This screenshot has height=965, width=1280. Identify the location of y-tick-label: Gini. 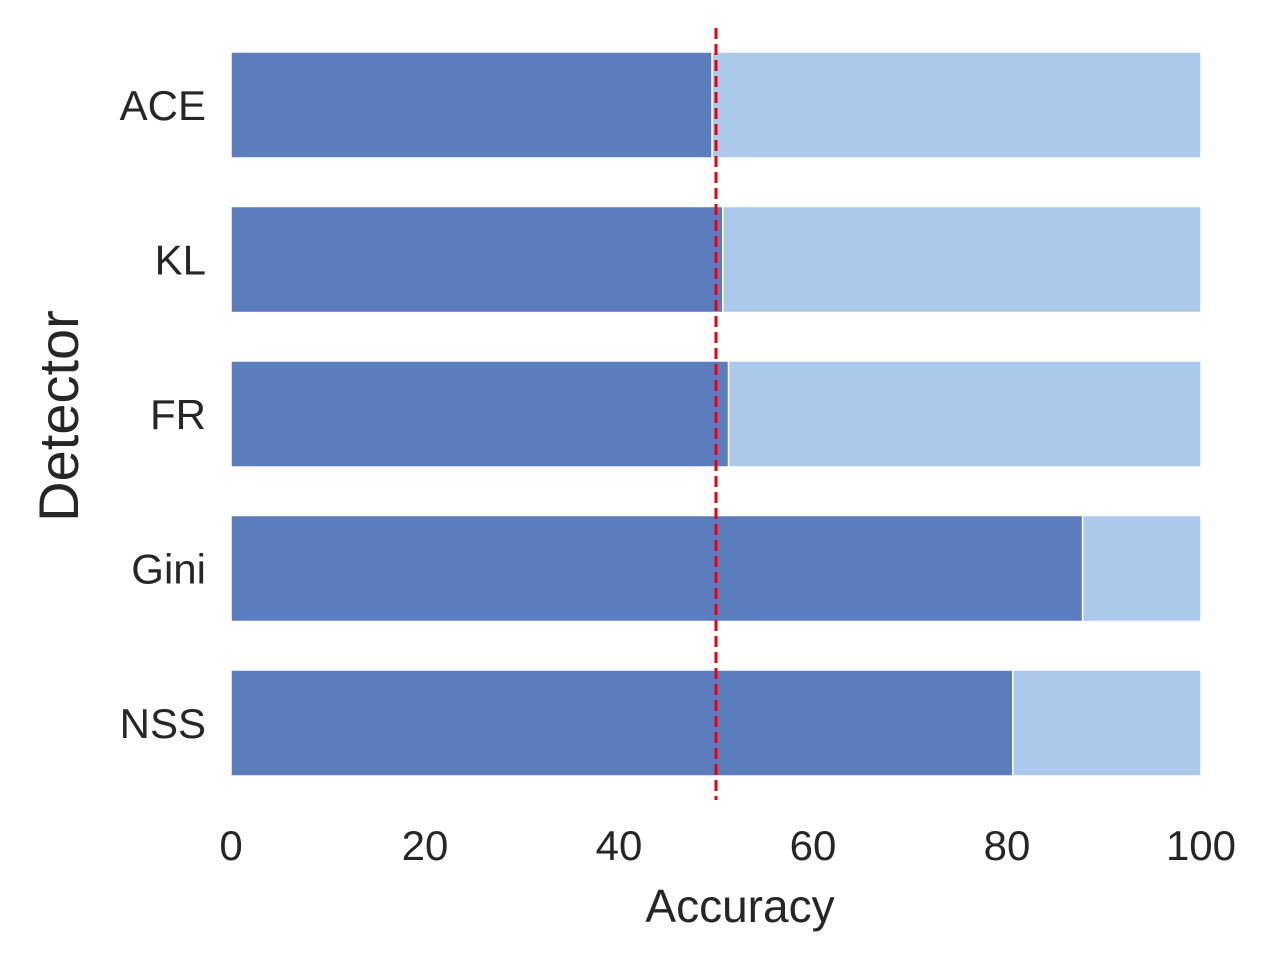
(168, 569).